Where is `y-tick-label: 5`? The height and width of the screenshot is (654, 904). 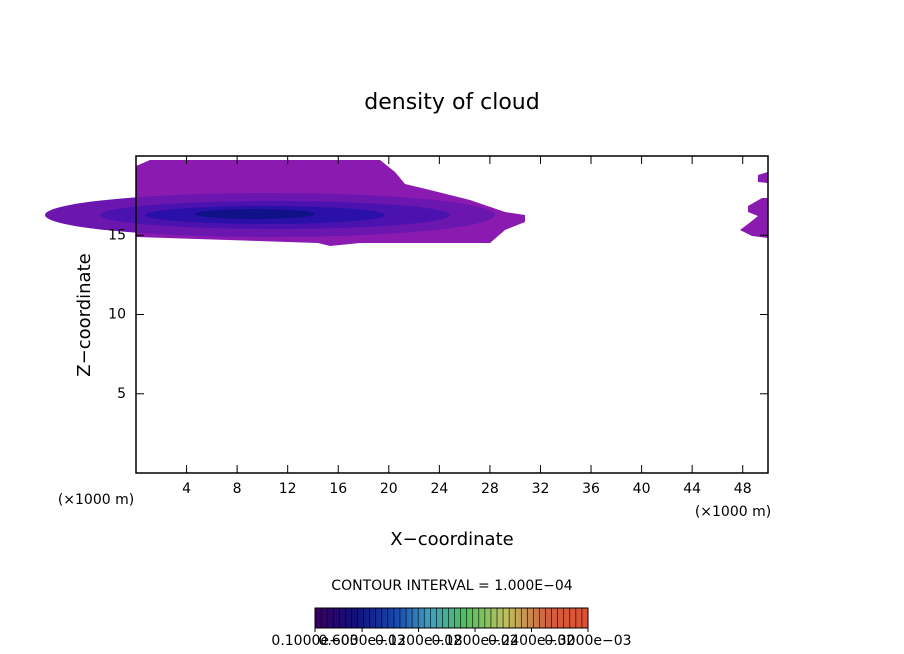 y-tick-label: 5 is located at coordinates (121, 394).